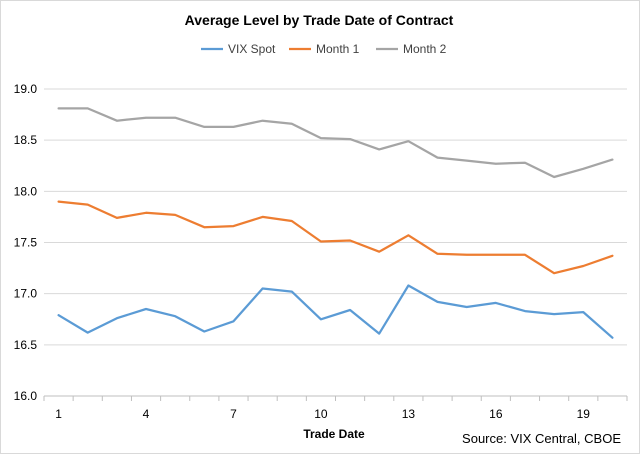 Image resolution: width=640 pixels, height=454 pixels. What do you see at coordinates (334, 434) in the screenshot?
I see `x-axis-title: Trade Date` at bounding box center [334, 434].